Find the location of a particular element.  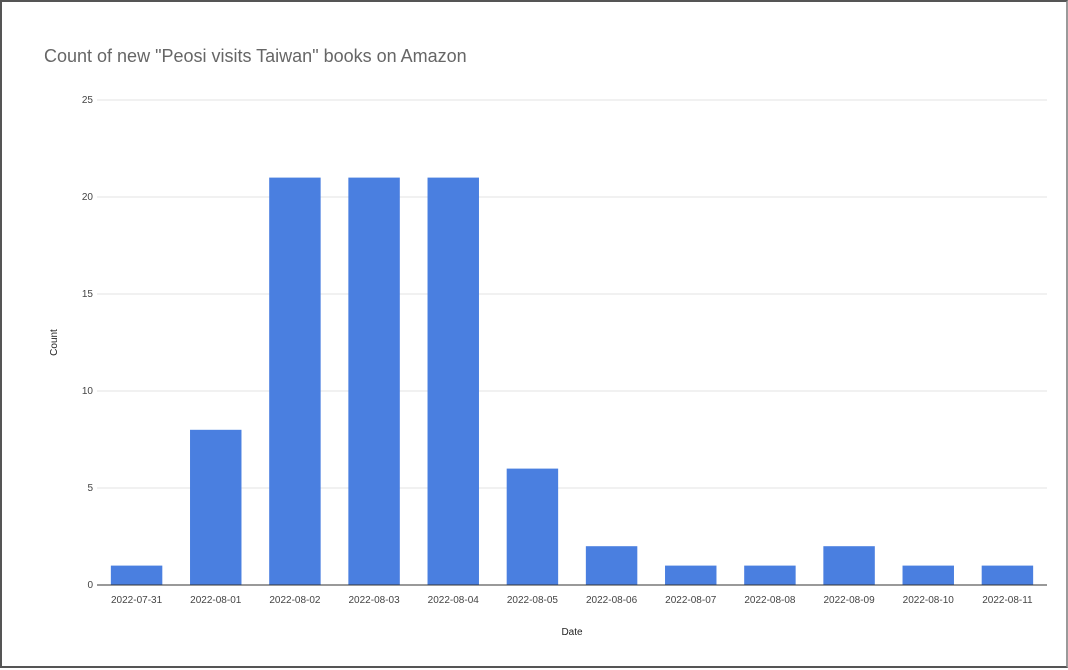

y-tick-label: 20 is located at coordinates (88, 197).